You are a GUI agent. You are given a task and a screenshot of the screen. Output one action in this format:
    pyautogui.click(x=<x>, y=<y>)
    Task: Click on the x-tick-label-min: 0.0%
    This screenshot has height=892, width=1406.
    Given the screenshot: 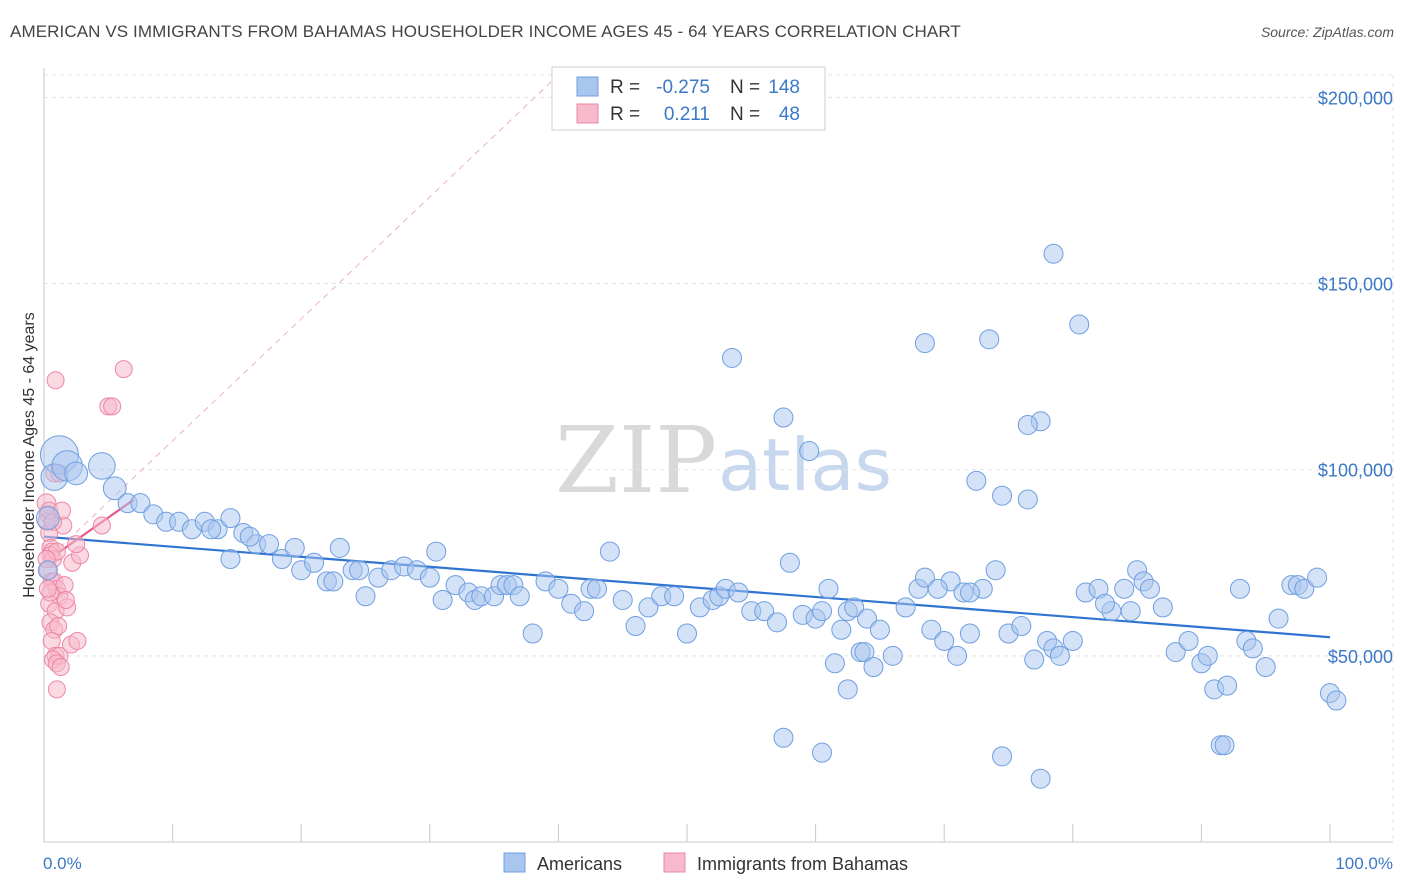 What is the action you would take?
    pyautogui.click(x=62, y=863)
    